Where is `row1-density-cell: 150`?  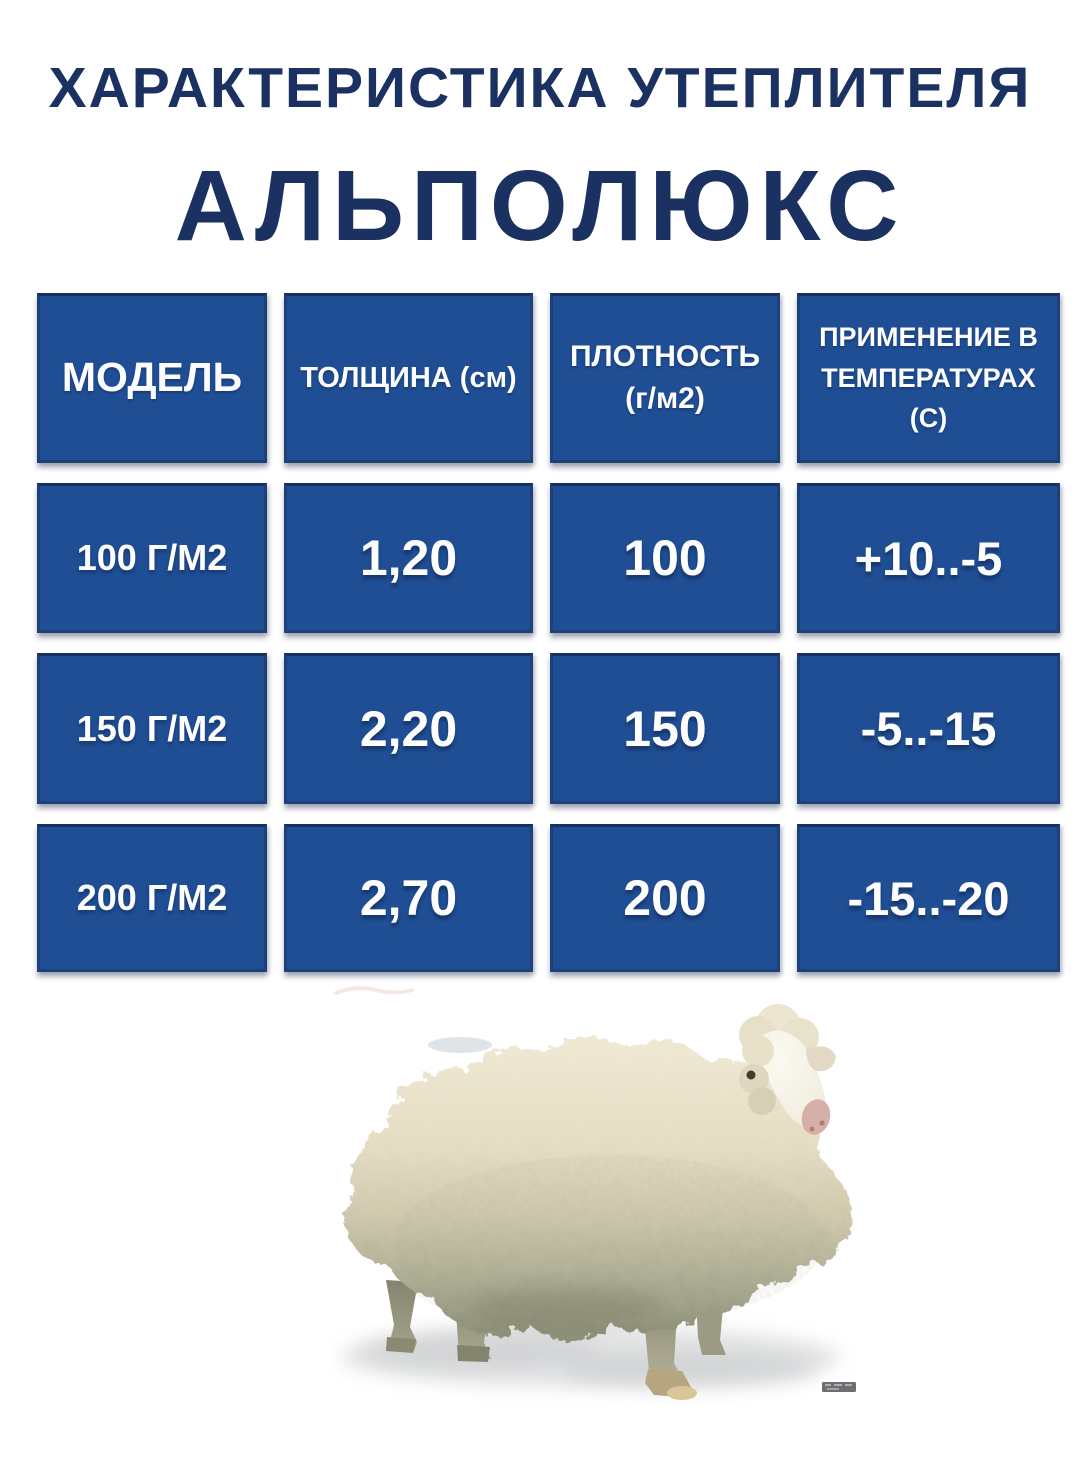 row1-density-cell: 150 is located at coordinates (665, 728).